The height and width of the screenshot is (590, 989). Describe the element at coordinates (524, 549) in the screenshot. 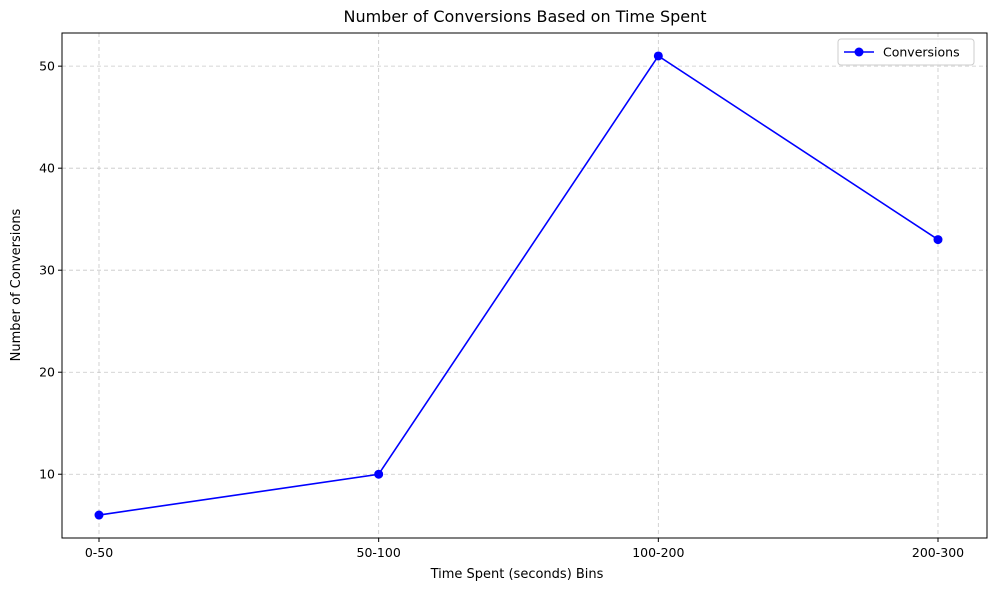

I see `x-axis-ticks: 0-50 50-100 100-200 200-300` at that location.